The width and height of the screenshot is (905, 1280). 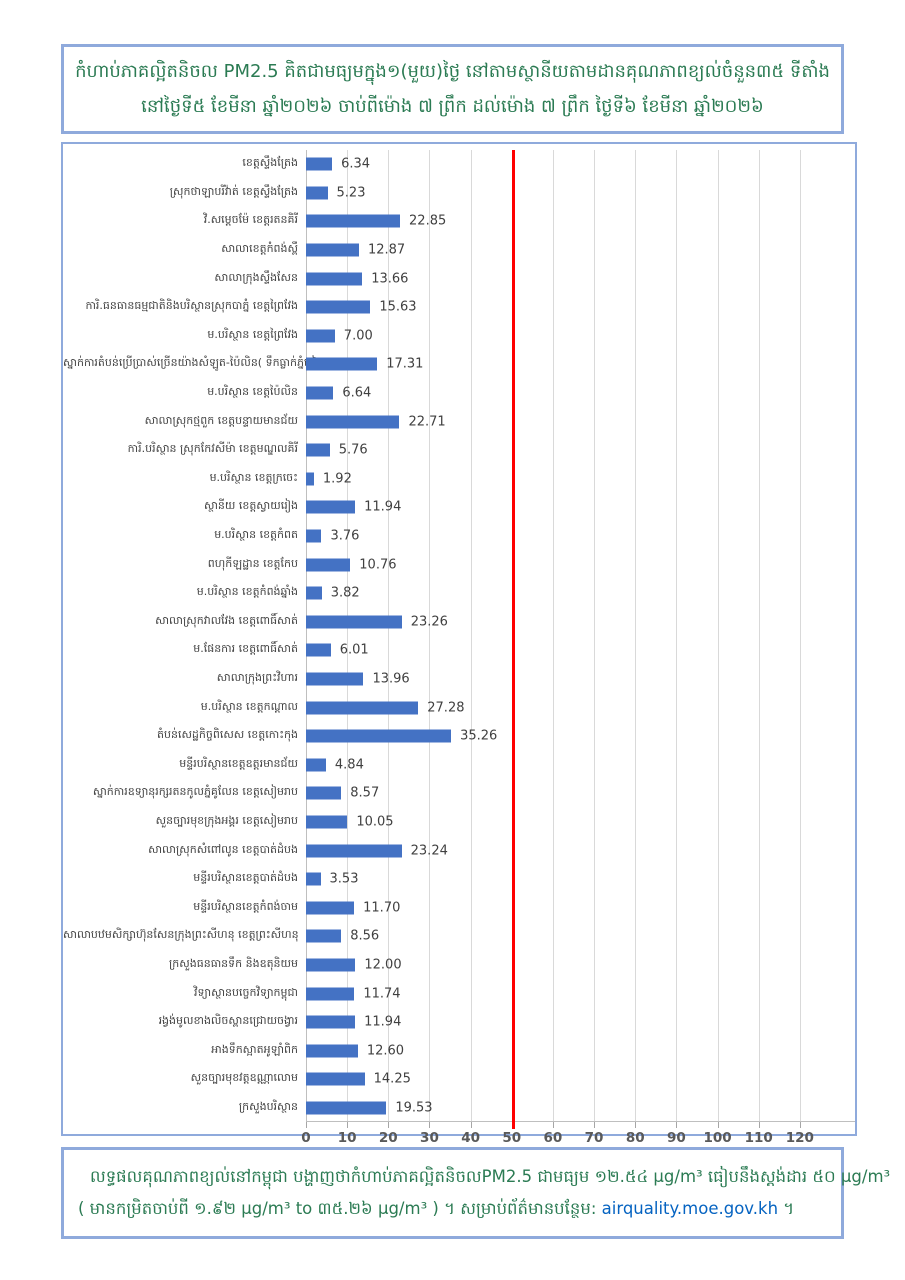 I want to click on chart-row: សាលាស្រុកសំពៅលូន ខេត្តបាត់ដំបង 23.24, so click(x=452, y=850).